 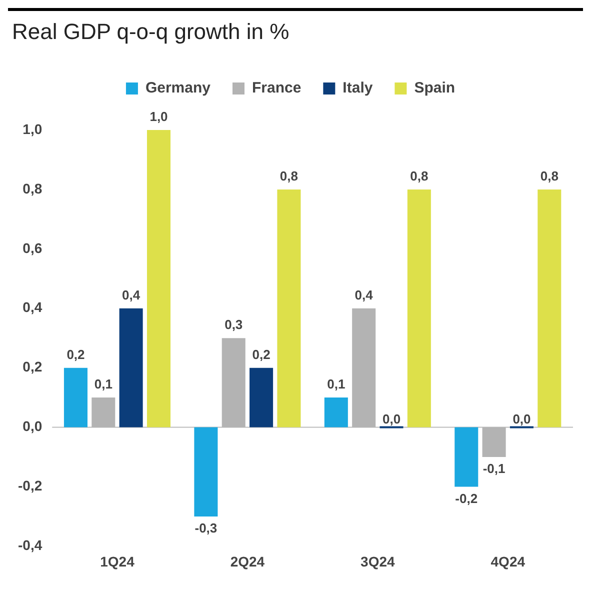 What do you see at coordinates (233, 324) in the screenshot?
I see `data-label: 0,3` at bounding box center [233, 324].